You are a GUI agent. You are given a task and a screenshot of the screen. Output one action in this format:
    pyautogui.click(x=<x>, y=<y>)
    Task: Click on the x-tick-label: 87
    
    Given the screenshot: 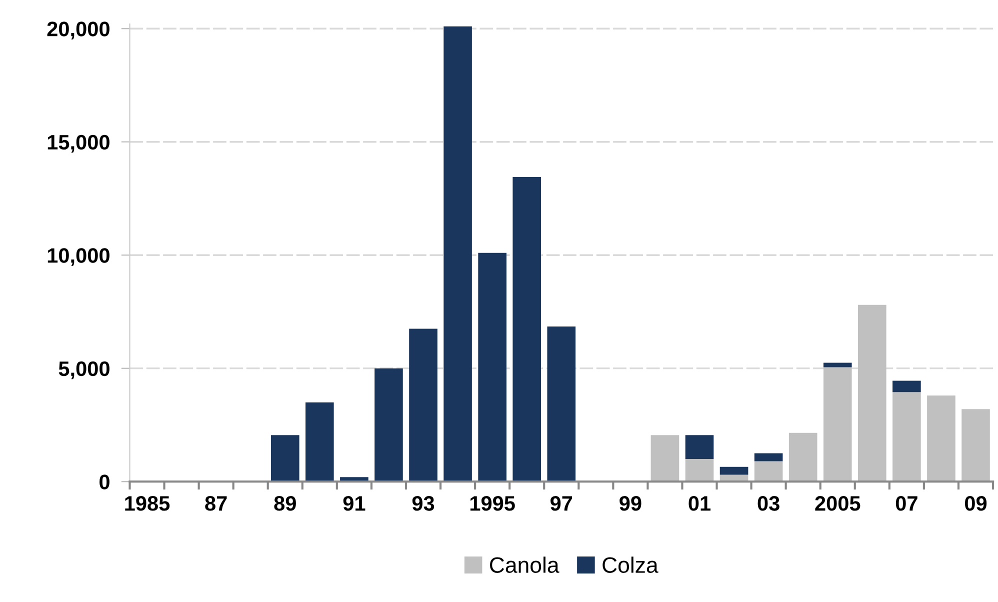 What is the action you would take?
    pyautogui.click(x=216, y=503)
    